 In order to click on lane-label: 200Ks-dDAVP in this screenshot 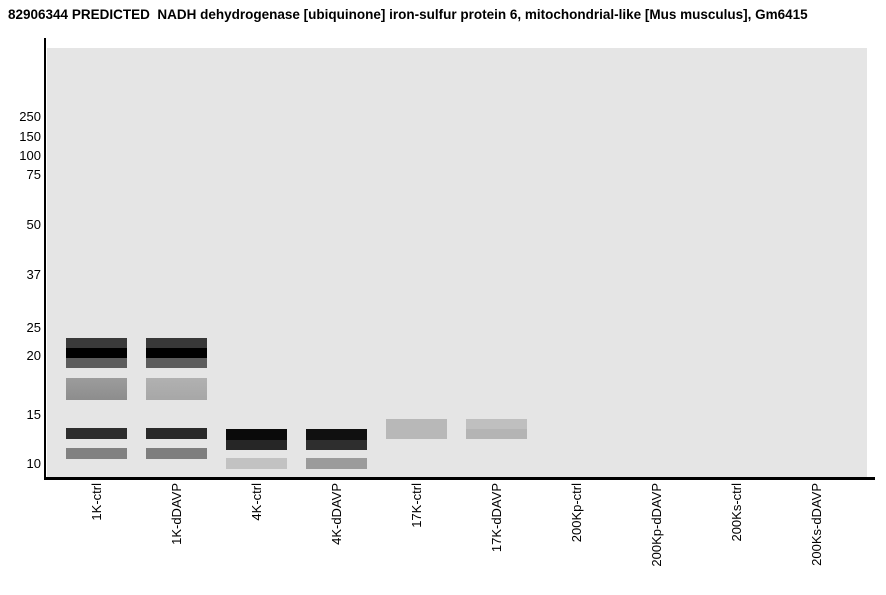, I will do `click(816, 524)`.